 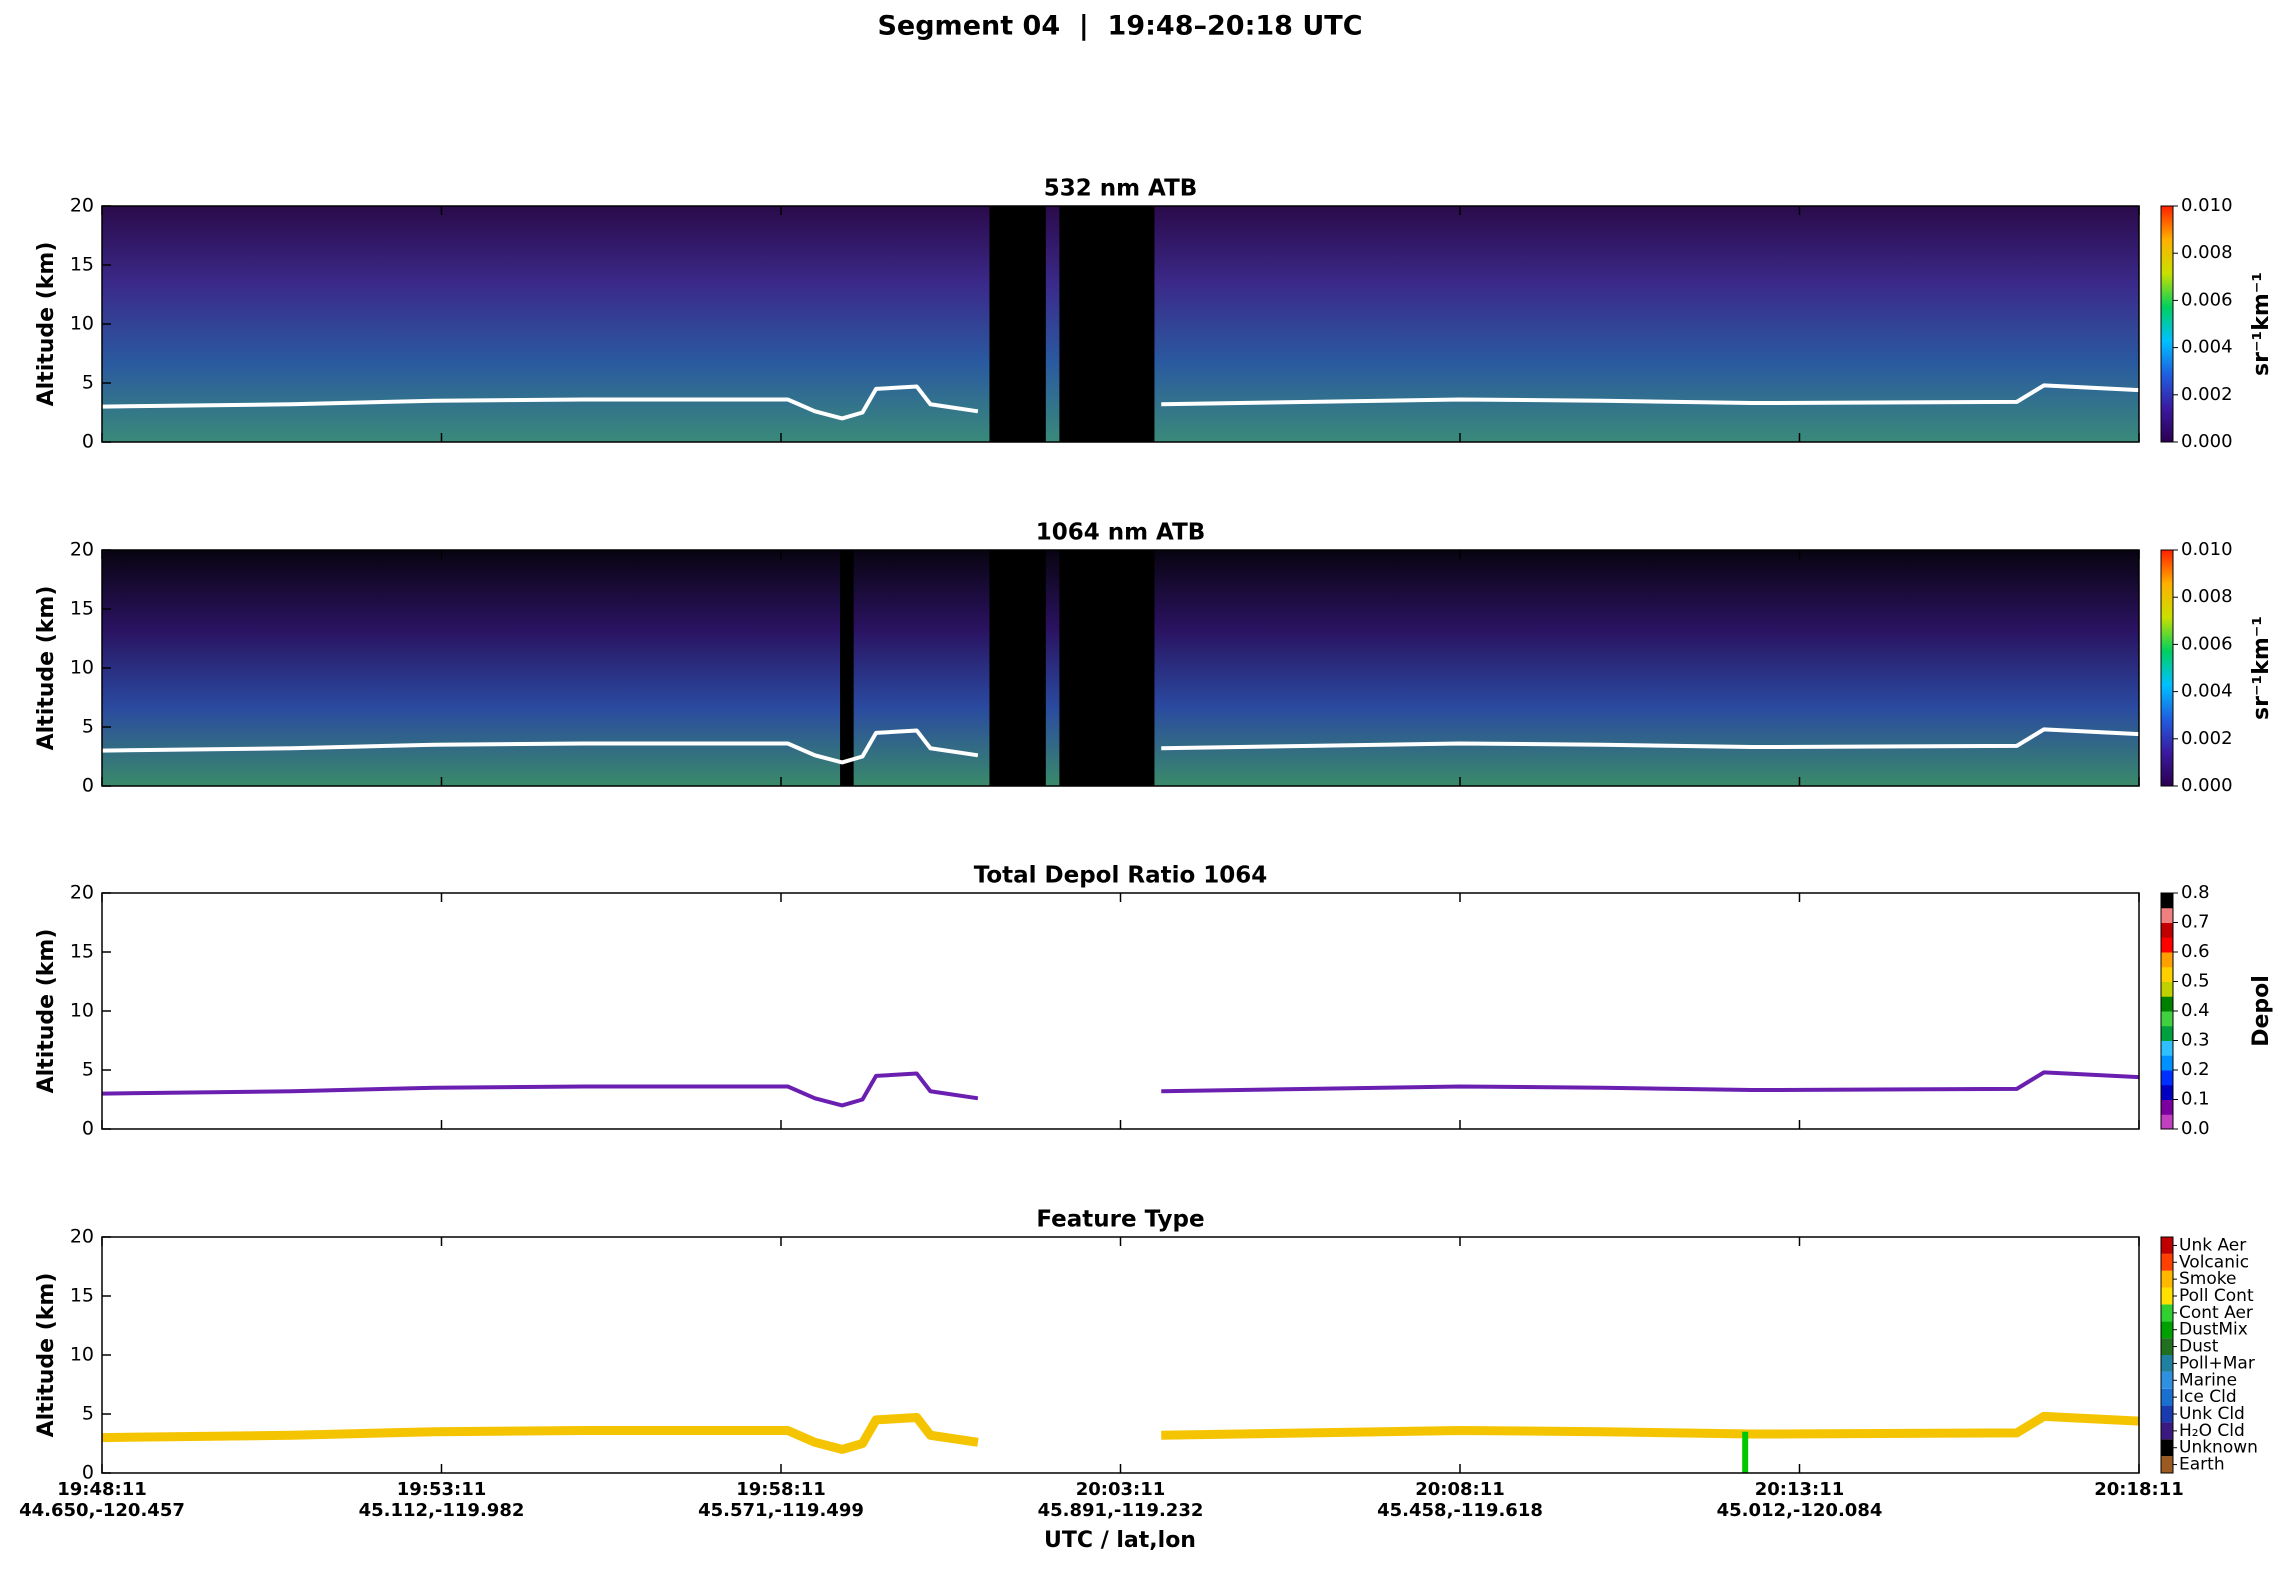 I want to click on x-tick-label: 19:53:11, so click(x=442, y=1489).